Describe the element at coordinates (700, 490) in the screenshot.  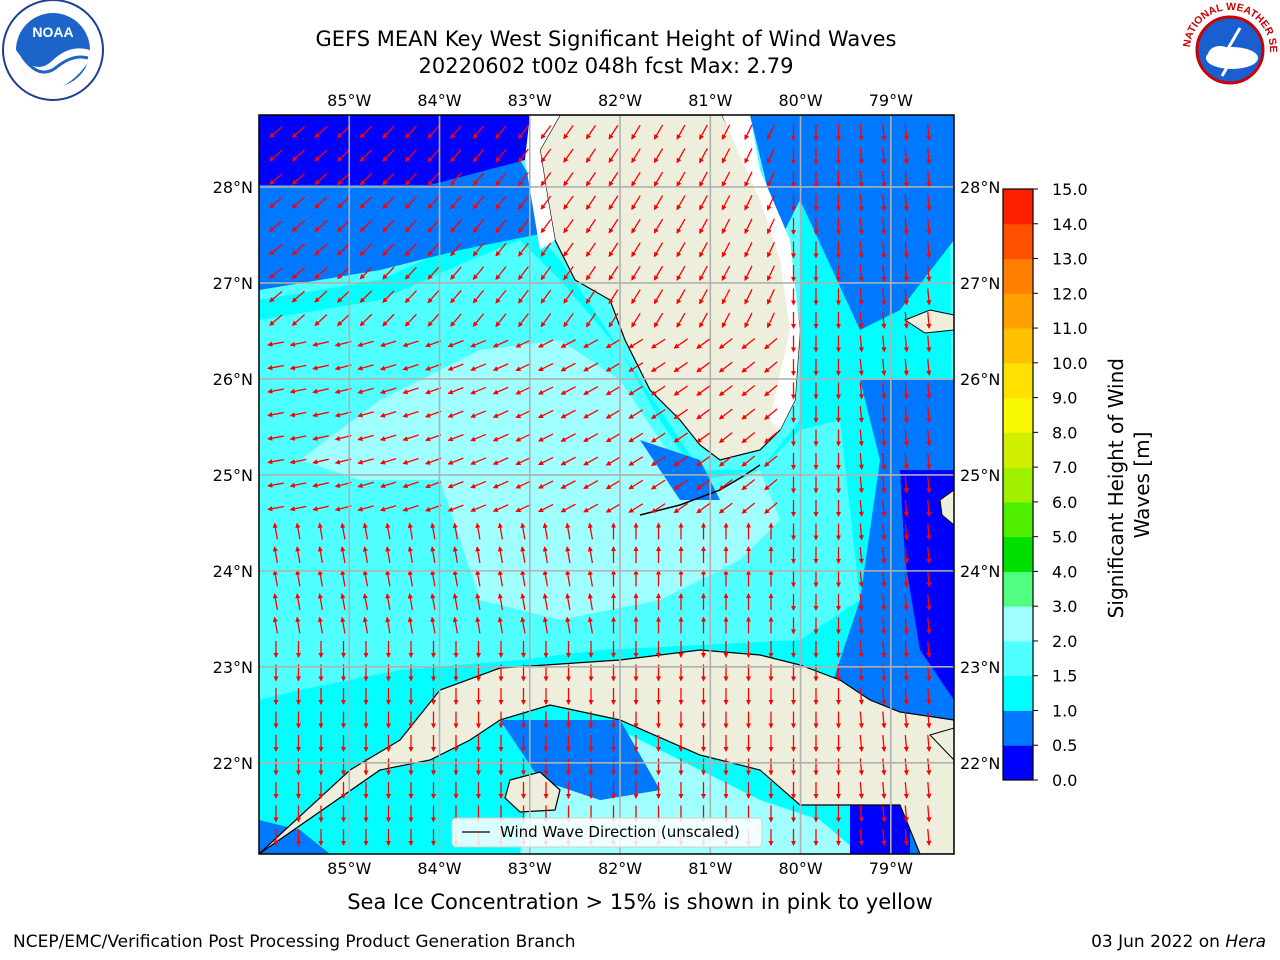
I see `florida-keys` at that location.